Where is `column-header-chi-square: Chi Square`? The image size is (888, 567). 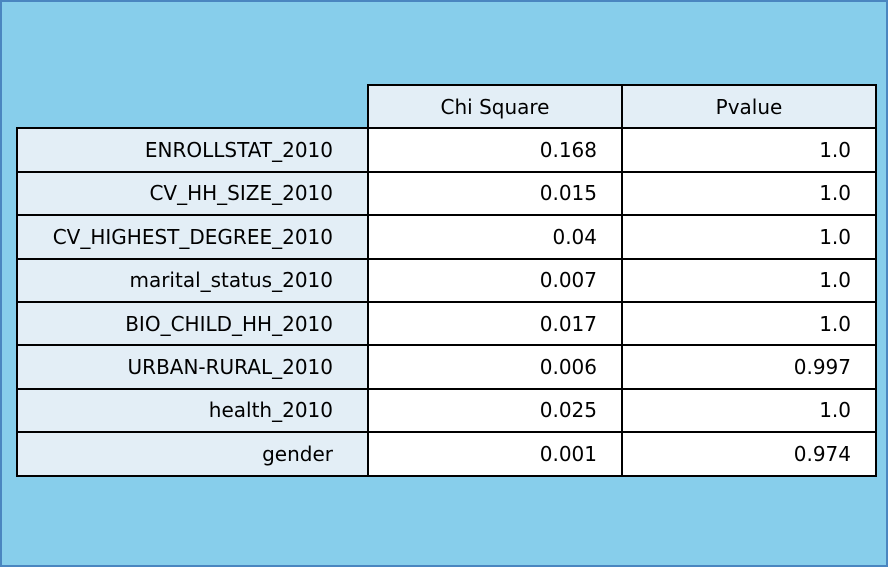
column-header-chi-square: Chi Square is located at coordinates (495, 106).